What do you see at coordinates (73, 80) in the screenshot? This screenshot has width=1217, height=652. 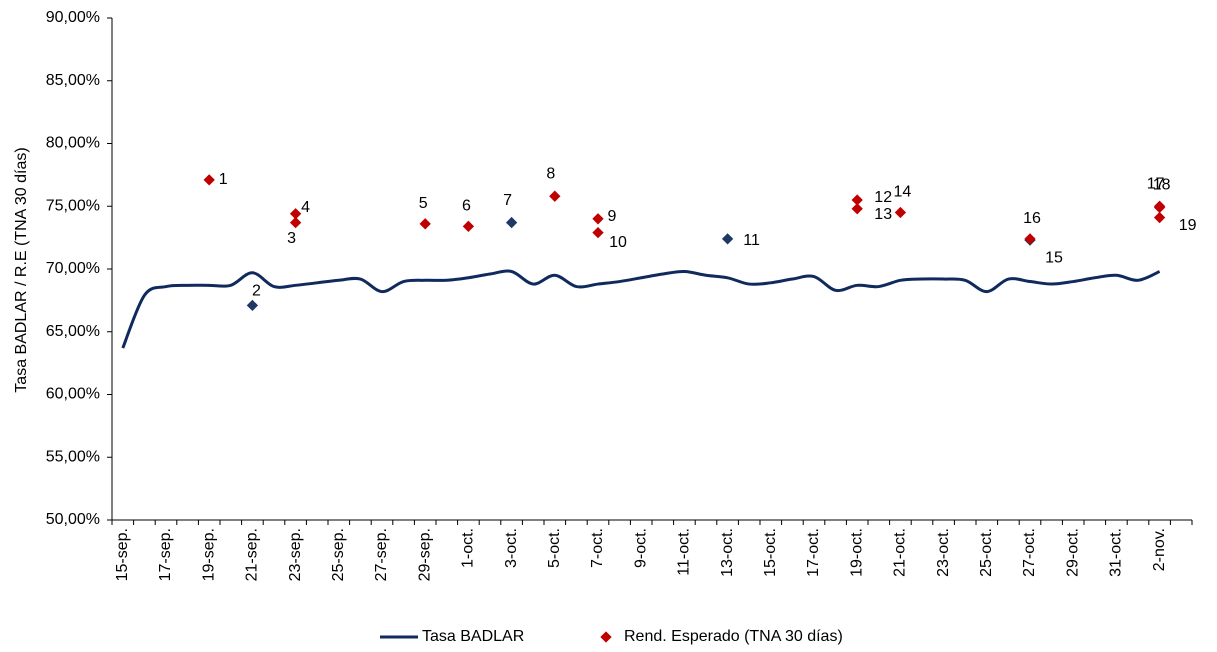 I see `y-tick-label: 85,00%` at bounding box center [73, 80].